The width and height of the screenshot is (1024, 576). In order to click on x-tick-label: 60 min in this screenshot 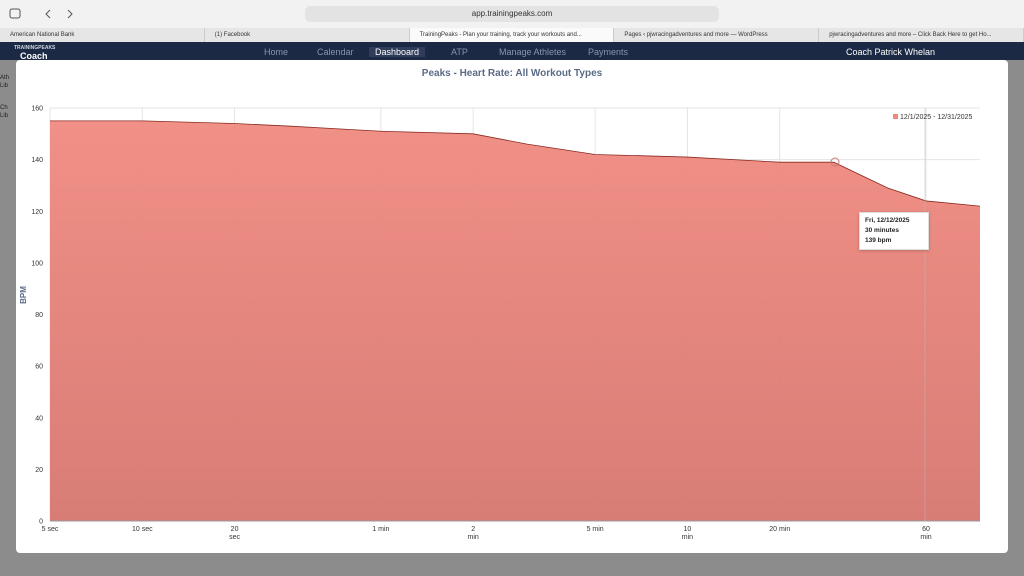, I will do `click(925, 533)`.